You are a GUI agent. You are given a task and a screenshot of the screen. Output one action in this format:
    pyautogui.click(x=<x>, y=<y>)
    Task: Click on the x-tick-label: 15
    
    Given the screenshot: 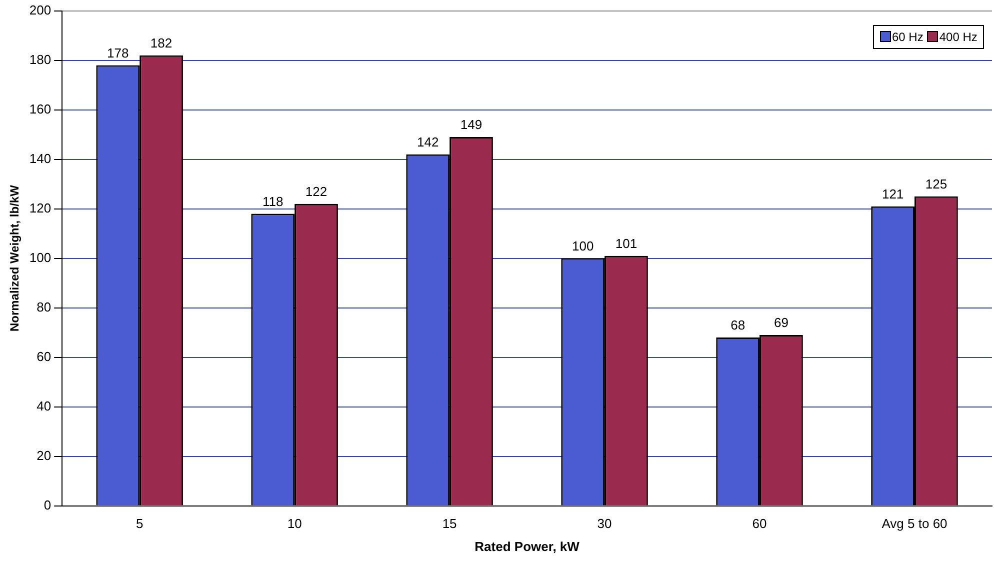 What is the action you would take?
    pyautogui.click(x=449, y=524)
    